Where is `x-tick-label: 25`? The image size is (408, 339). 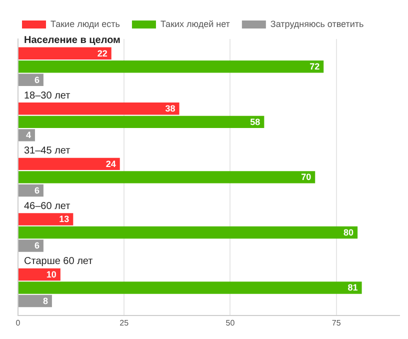 x-tick-label: 25 is located at coordinates (125, 323).